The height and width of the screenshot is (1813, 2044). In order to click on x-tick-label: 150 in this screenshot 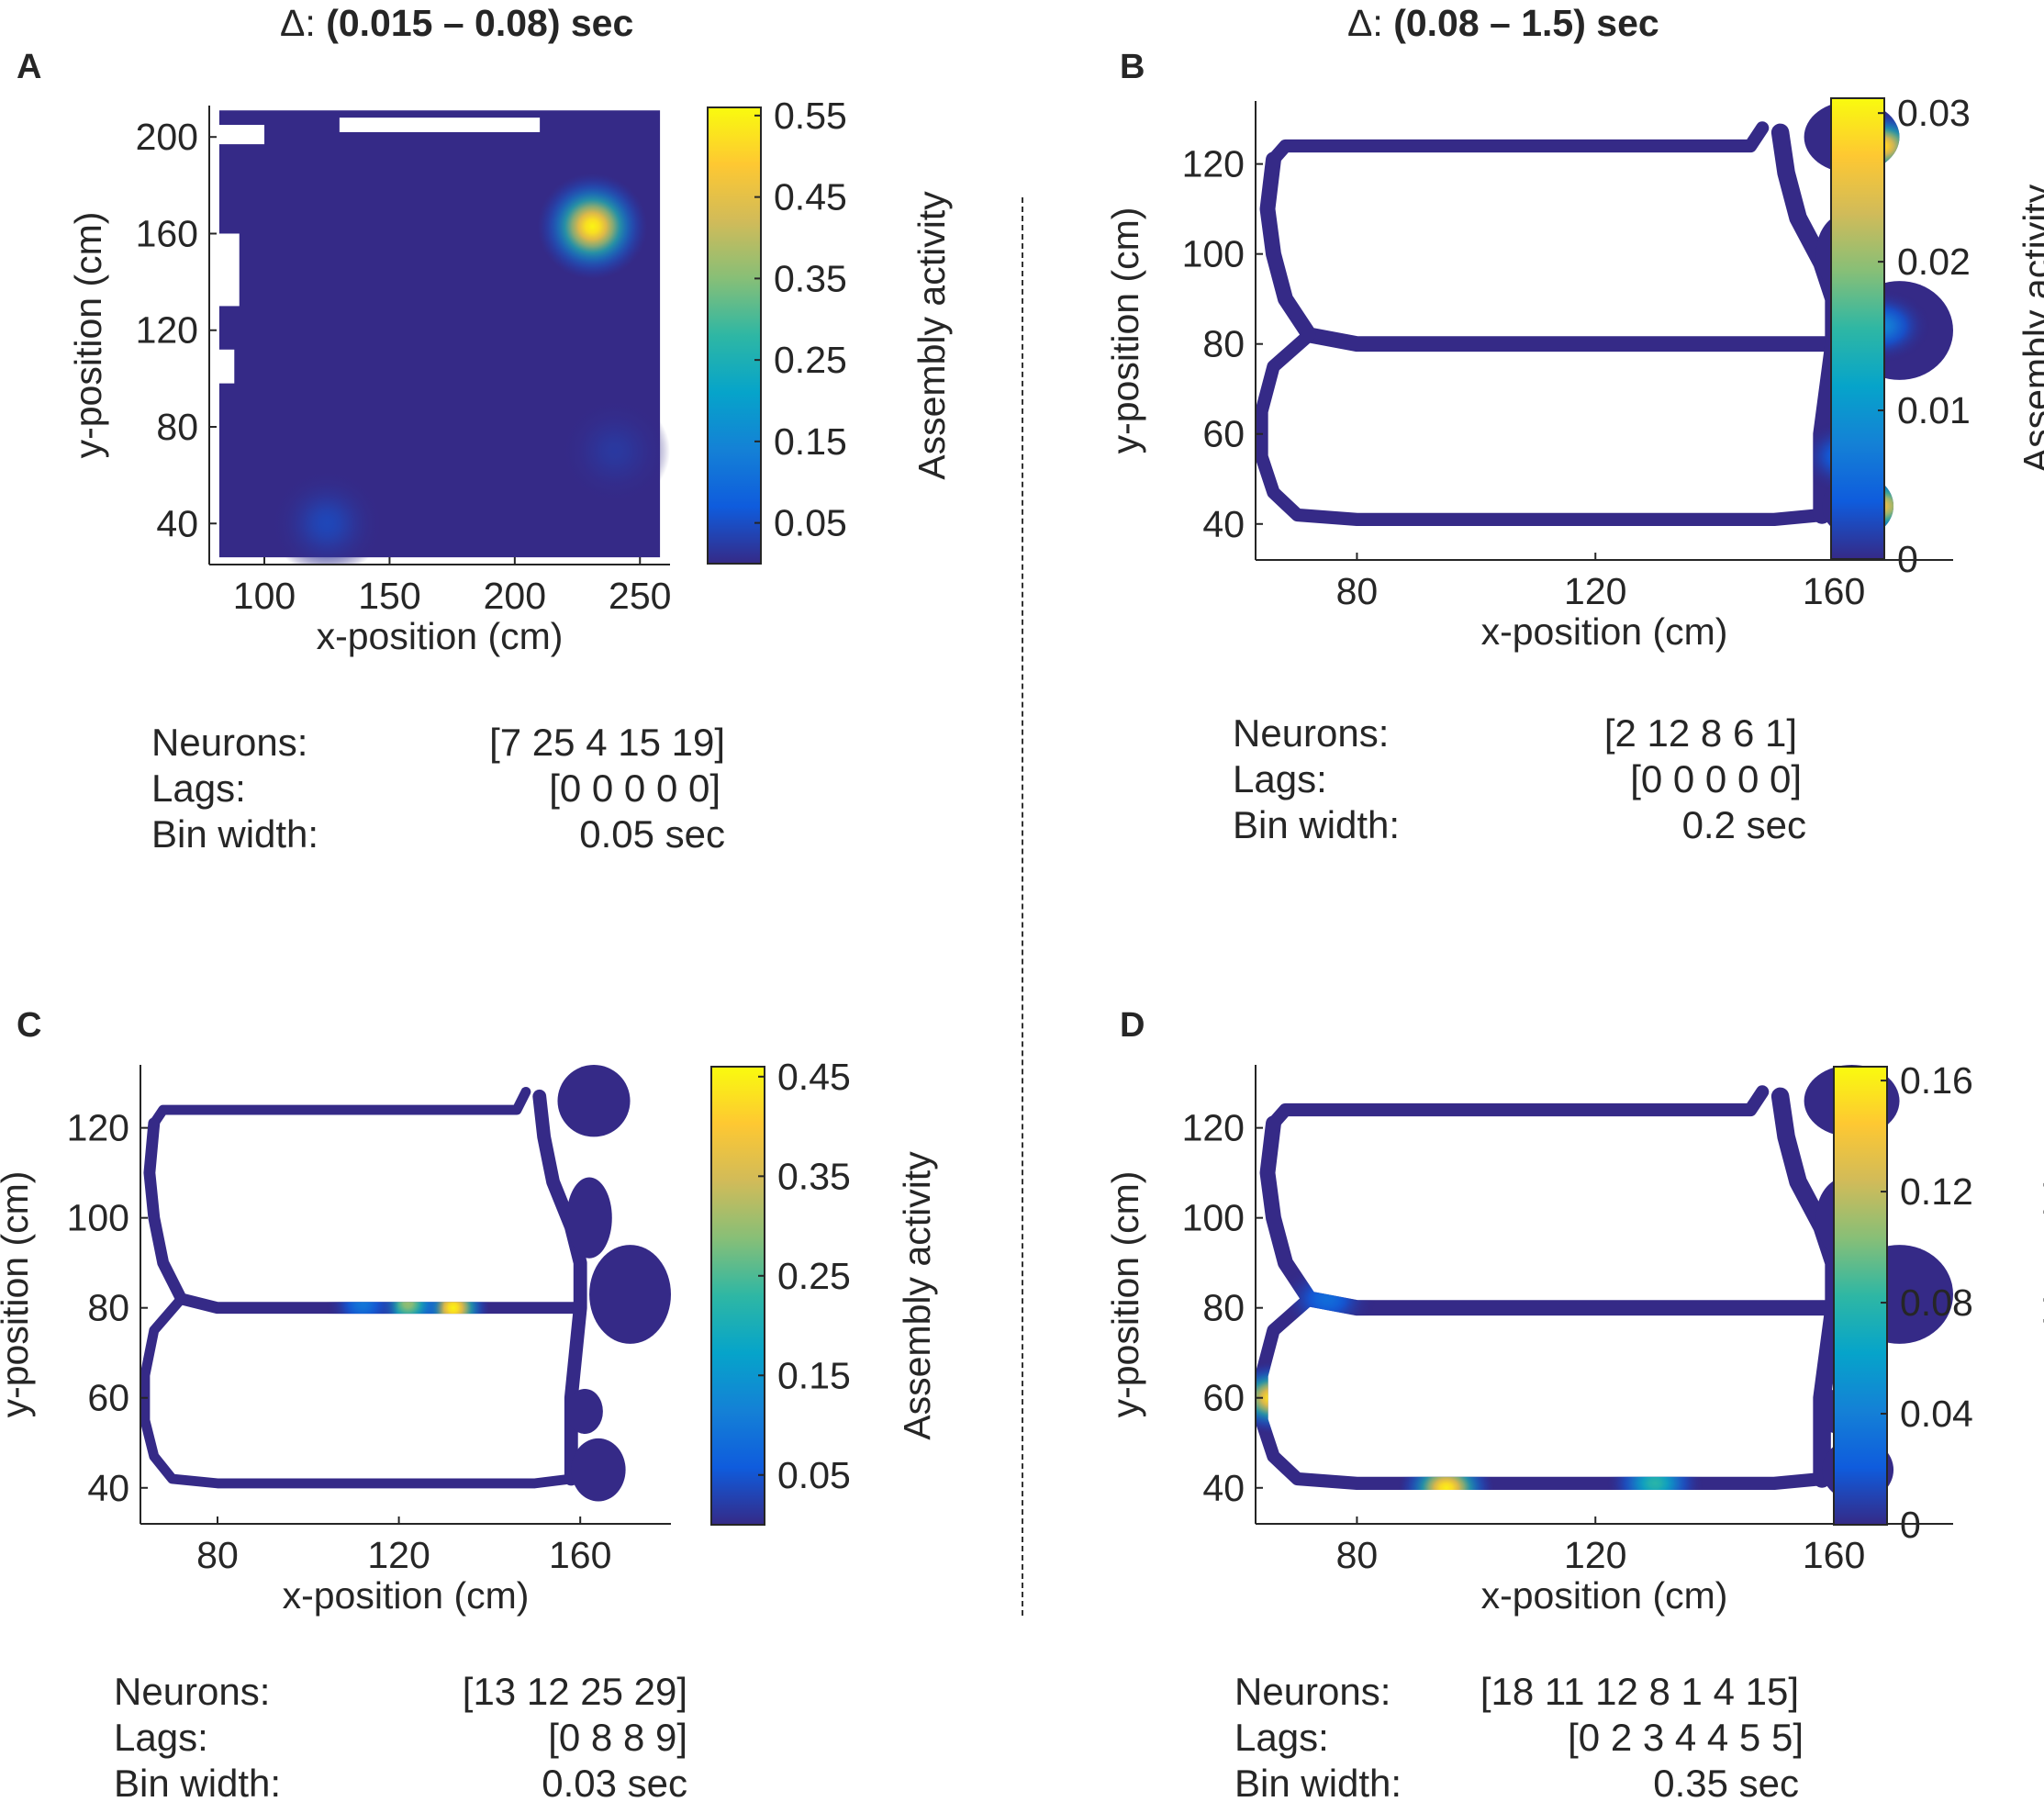, I will do `click(389, 596)`.